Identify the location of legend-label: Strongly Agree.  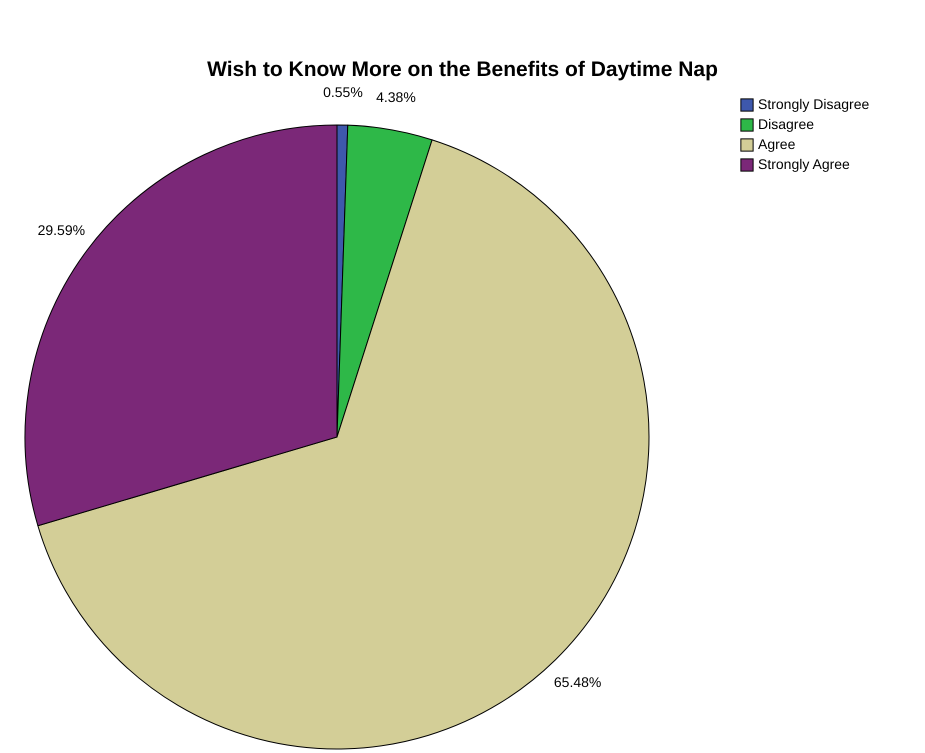
(804, 164).